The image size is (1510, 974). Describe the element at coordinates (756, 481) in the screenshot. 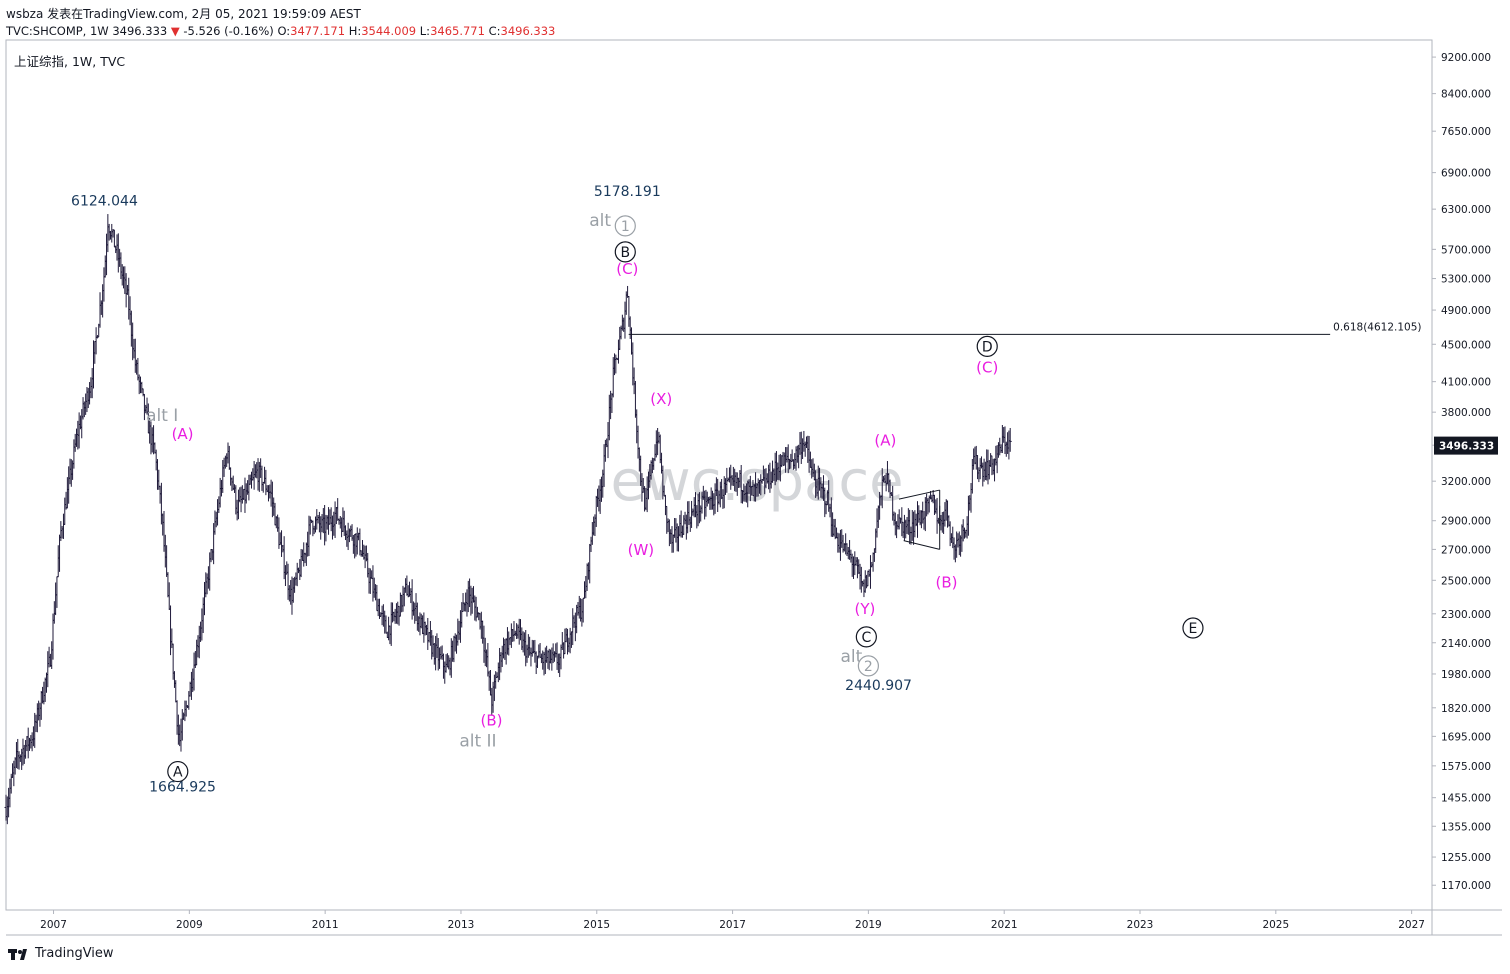

I see `watermark: ewc.space` at that location.